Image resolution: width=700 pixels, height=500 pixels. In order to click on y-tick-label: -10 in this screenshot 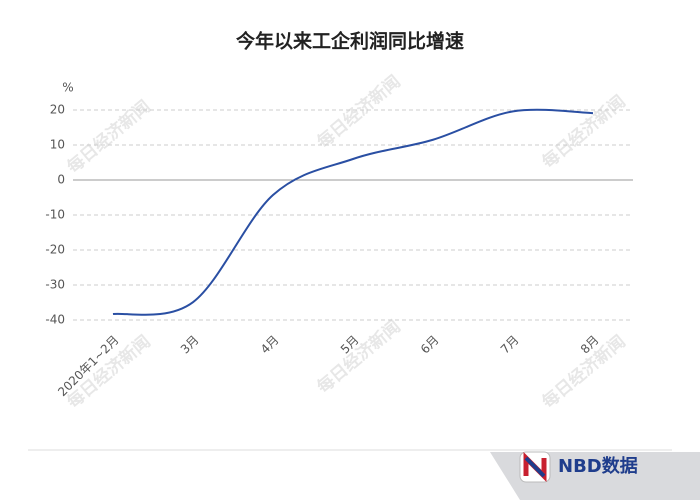, I will do `click(55, 215)`.